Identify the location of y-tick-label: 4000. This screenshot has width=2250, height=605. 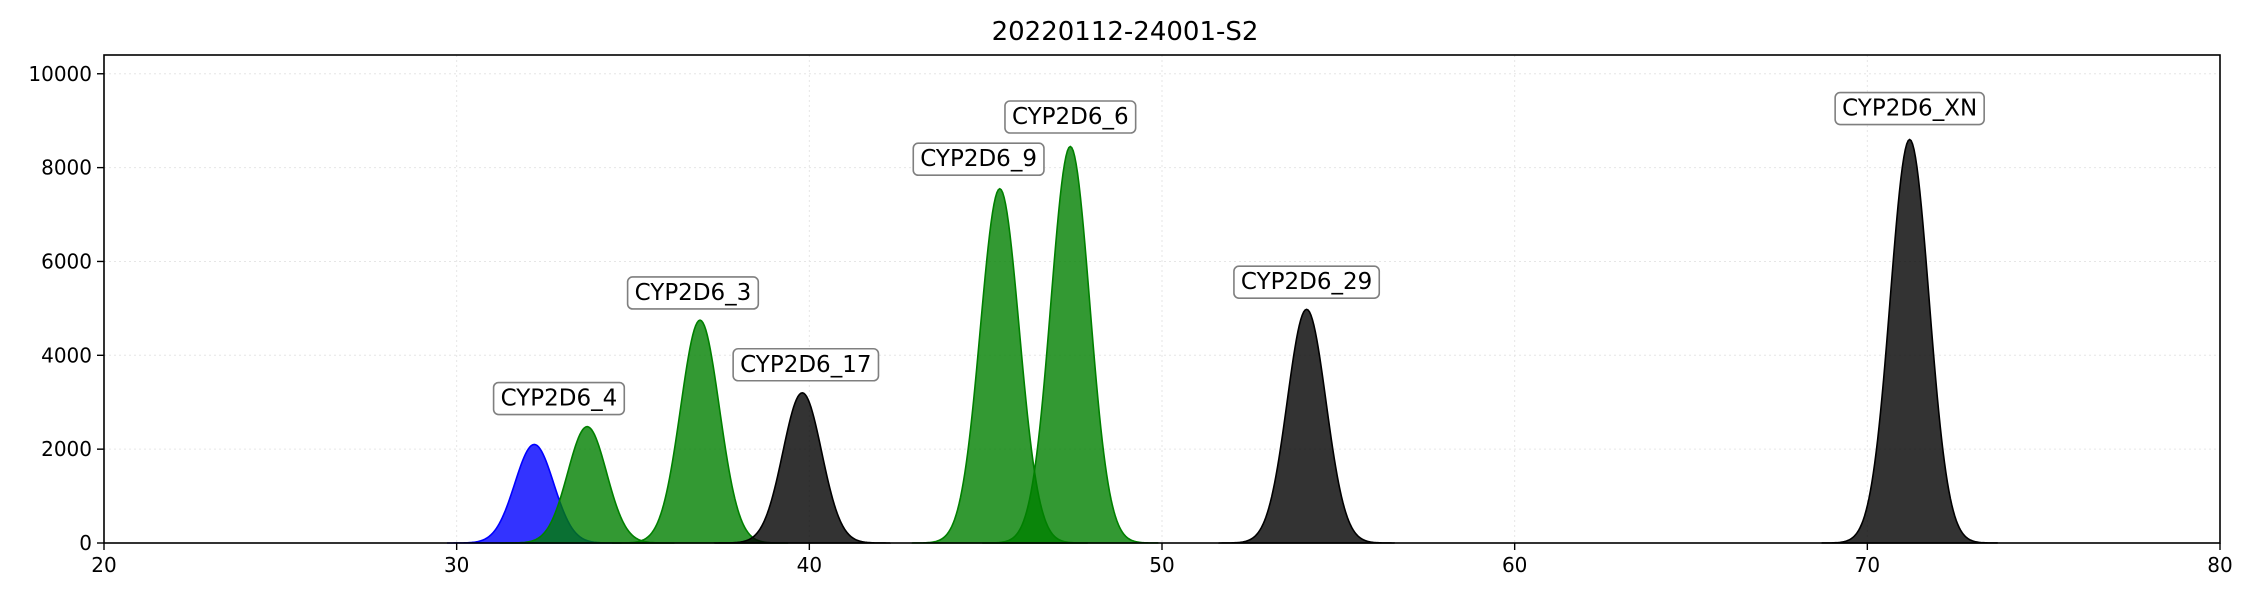
(66, 355).